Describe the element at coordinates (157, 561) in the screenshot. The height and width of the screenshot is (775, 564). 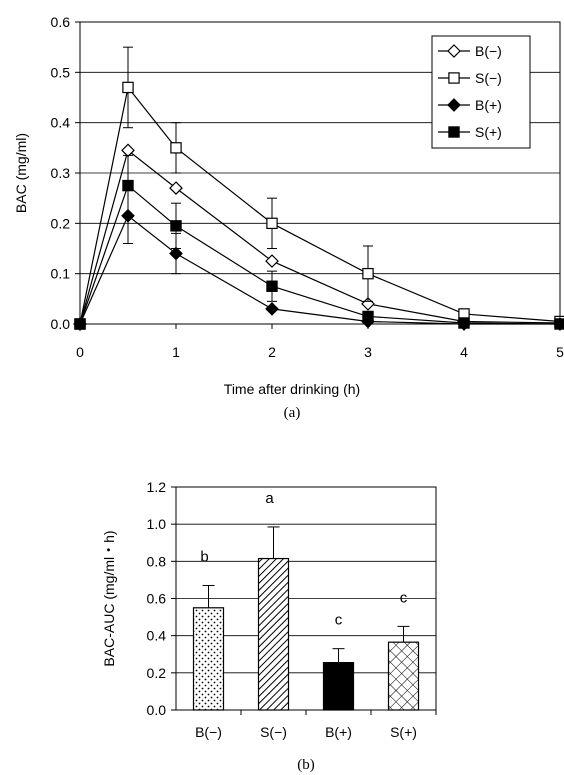
I see `y-tick-label: 0.8` at that location.